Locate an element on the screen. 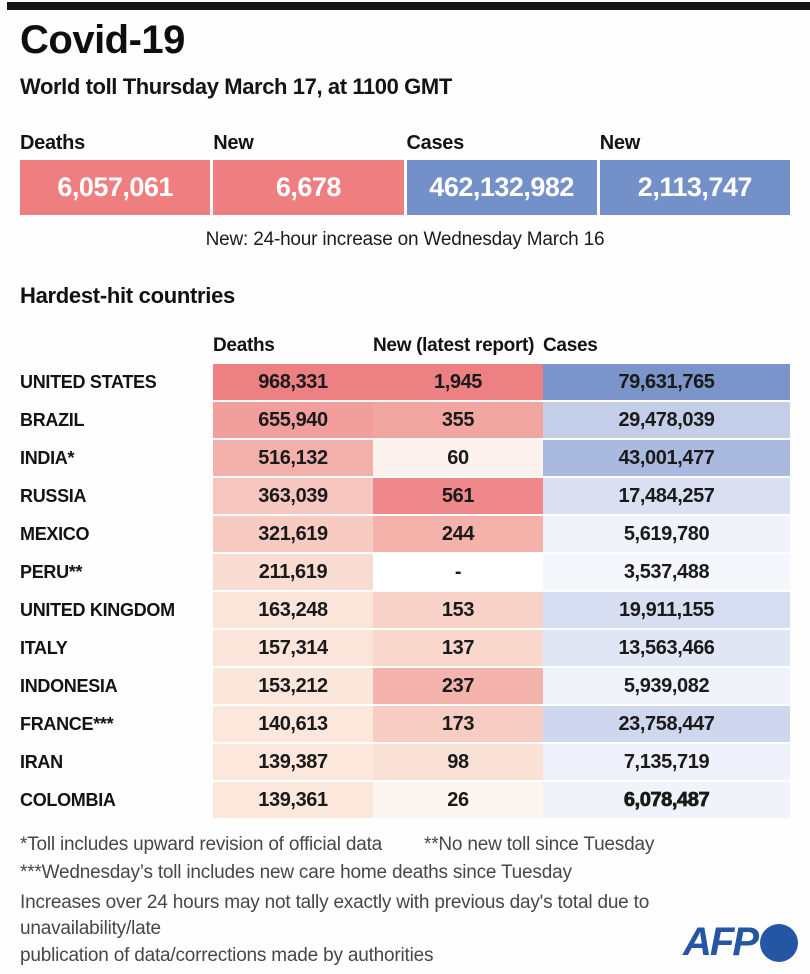  new-cell: 244 is located at coordinates (458, 534).